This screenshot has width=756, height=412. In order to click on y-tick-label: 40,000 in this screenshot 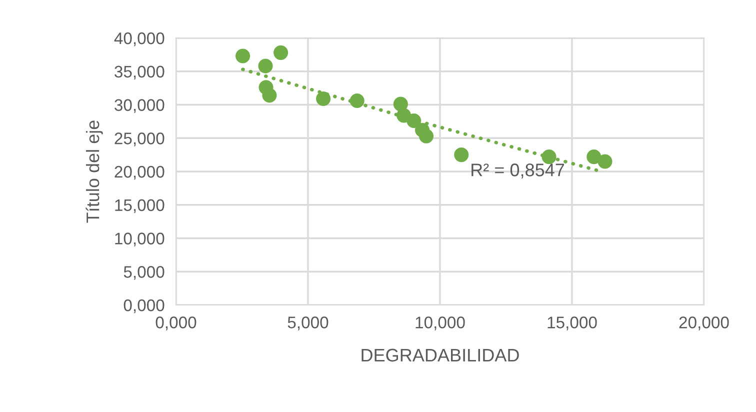, I will do `click(139, 39)`.